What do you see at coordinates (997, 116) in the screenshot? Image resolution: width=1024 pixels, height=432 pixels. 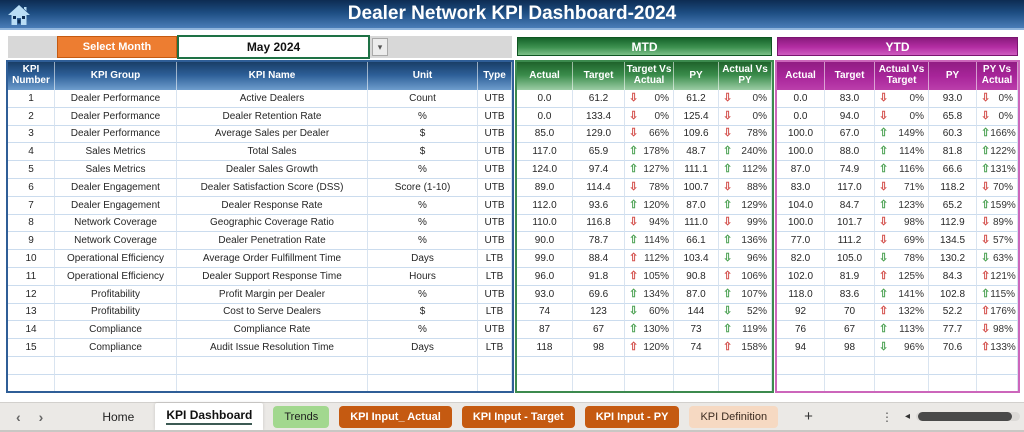 I see `ytd-py-vs-actual-cell: ⇩ 0%` at bounding box center [997, 116].